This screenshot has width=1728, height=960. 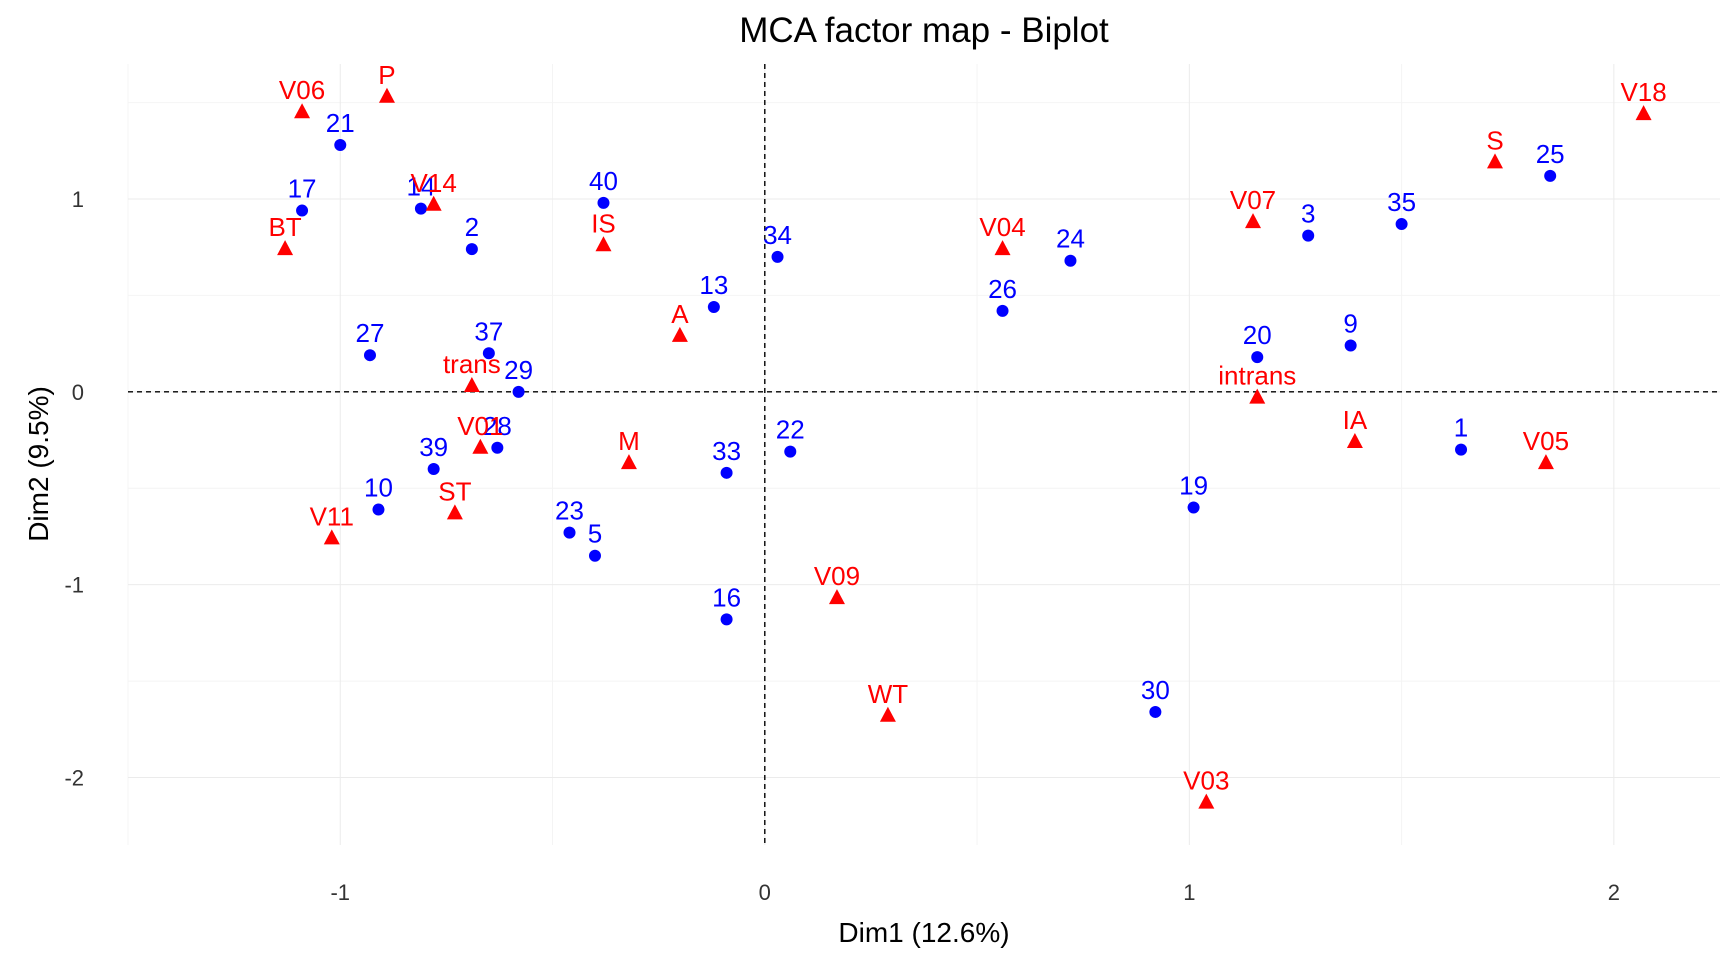 I want to click on variable-category-label: S, so click(x=1494, y=140).